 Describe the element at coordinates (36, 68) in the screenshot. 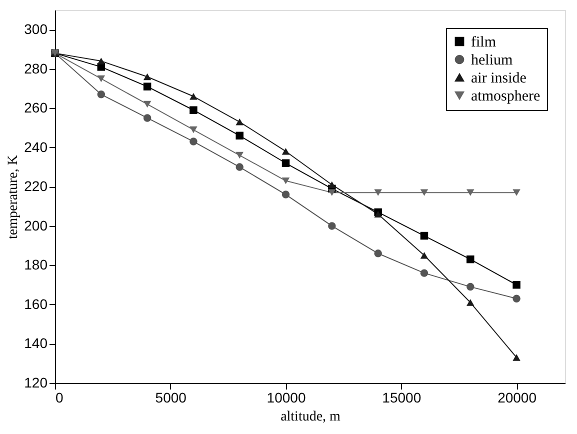

I see `y-tick-label: 280` at that location.